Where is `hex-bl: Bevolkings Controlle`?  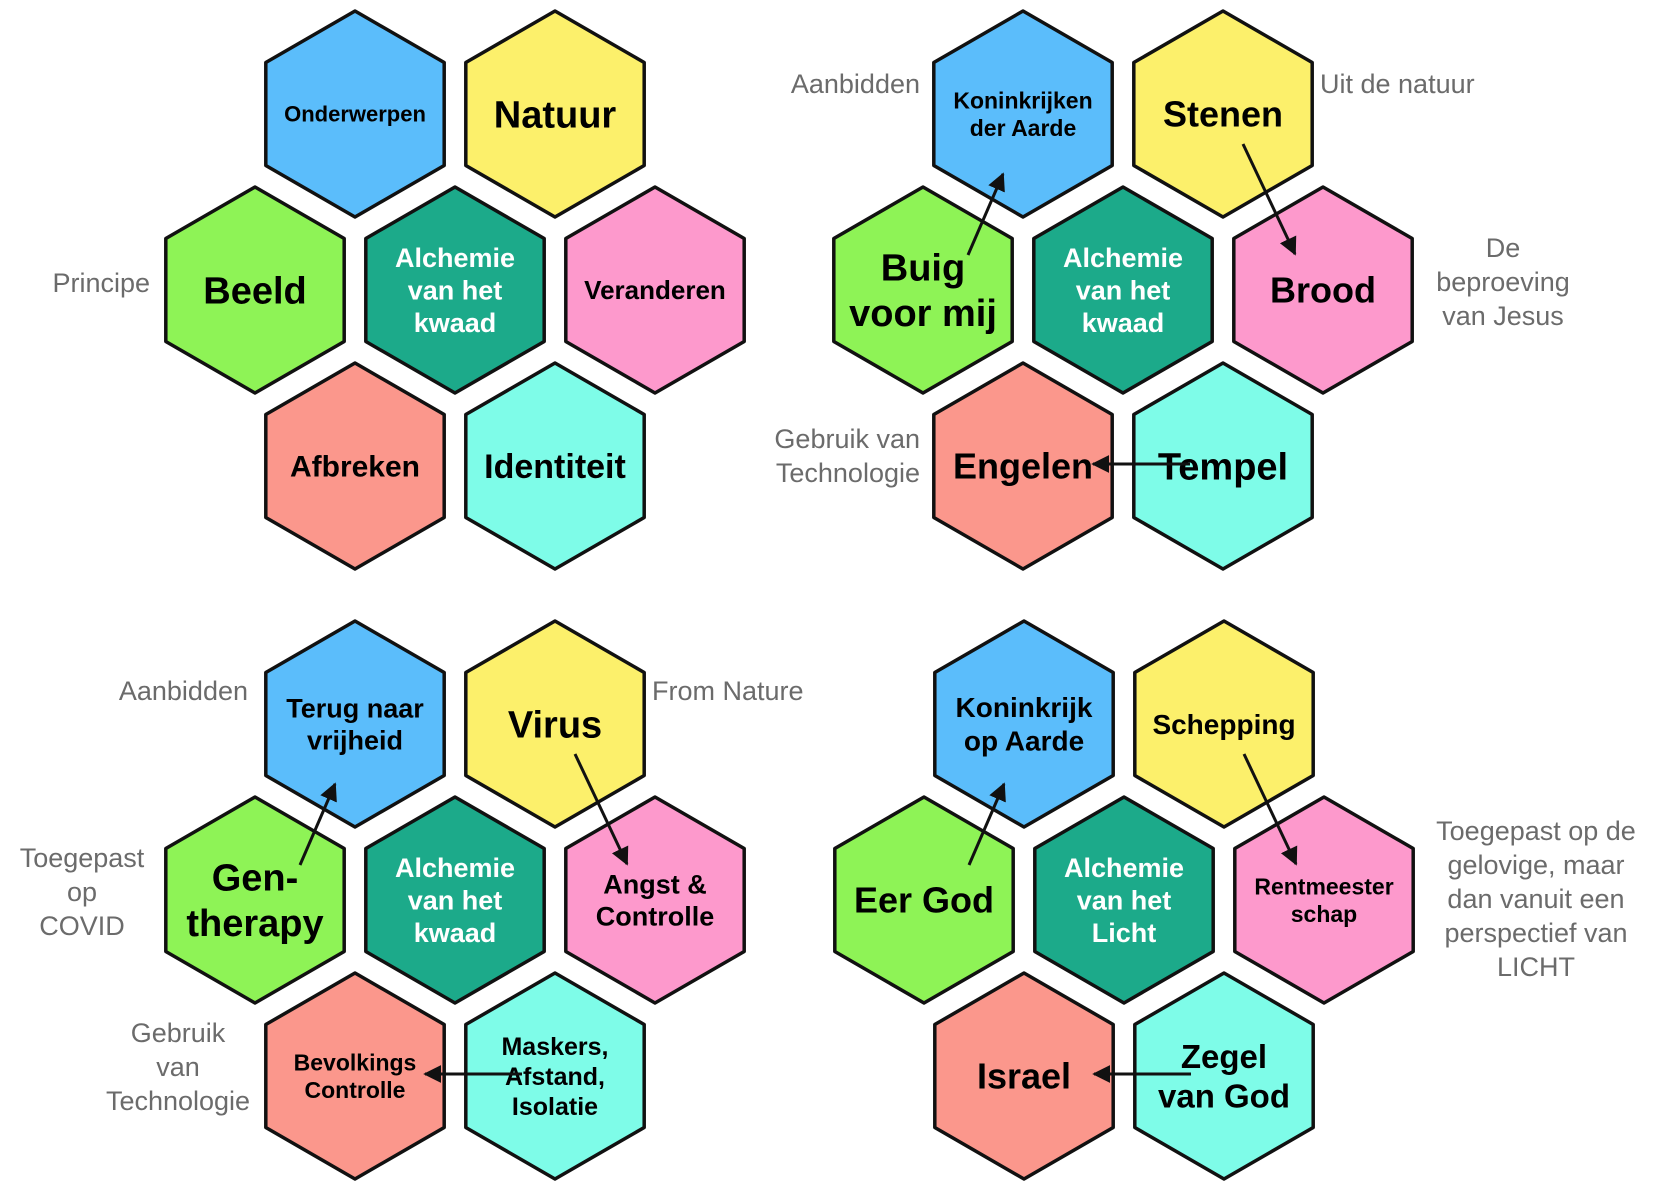 hex-bl: Bevolkings Controlle is located at coordinates (355, 1076).